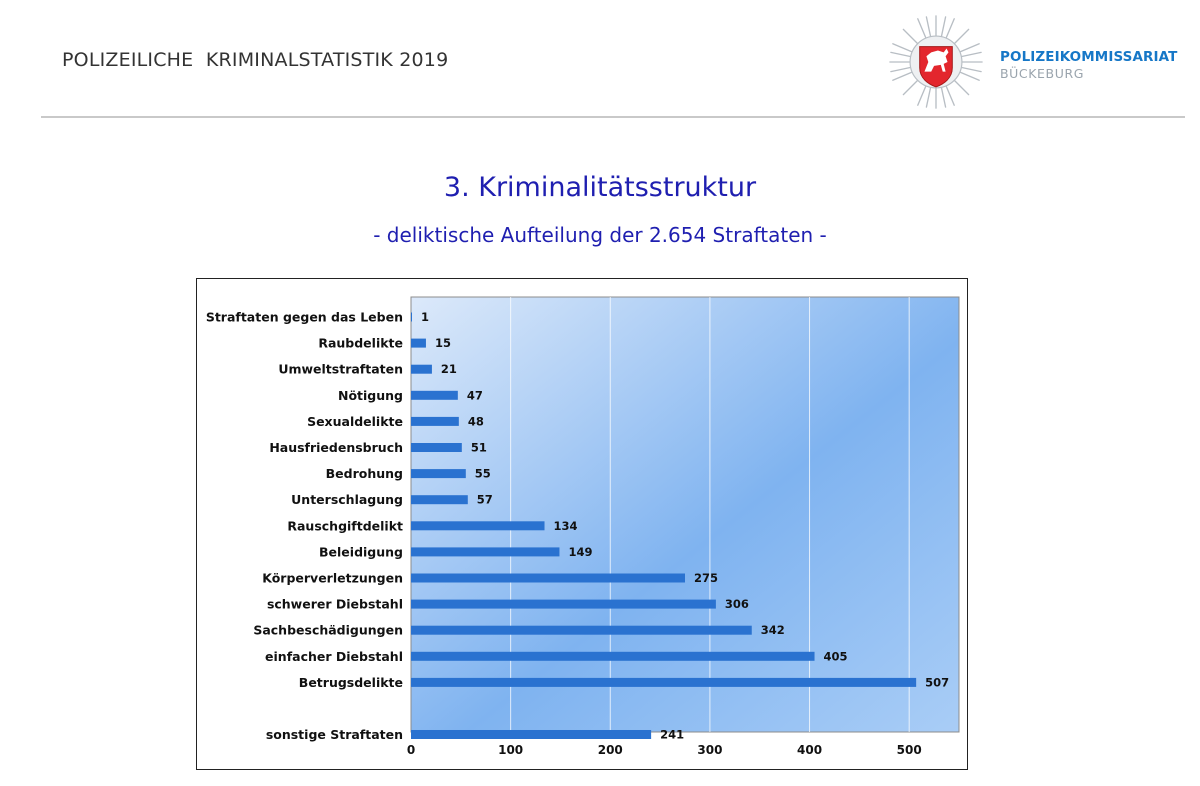 This screenshot has height=786, width=1200. I want to click on category-label: sonstige Straftaten, so click(334, 734).